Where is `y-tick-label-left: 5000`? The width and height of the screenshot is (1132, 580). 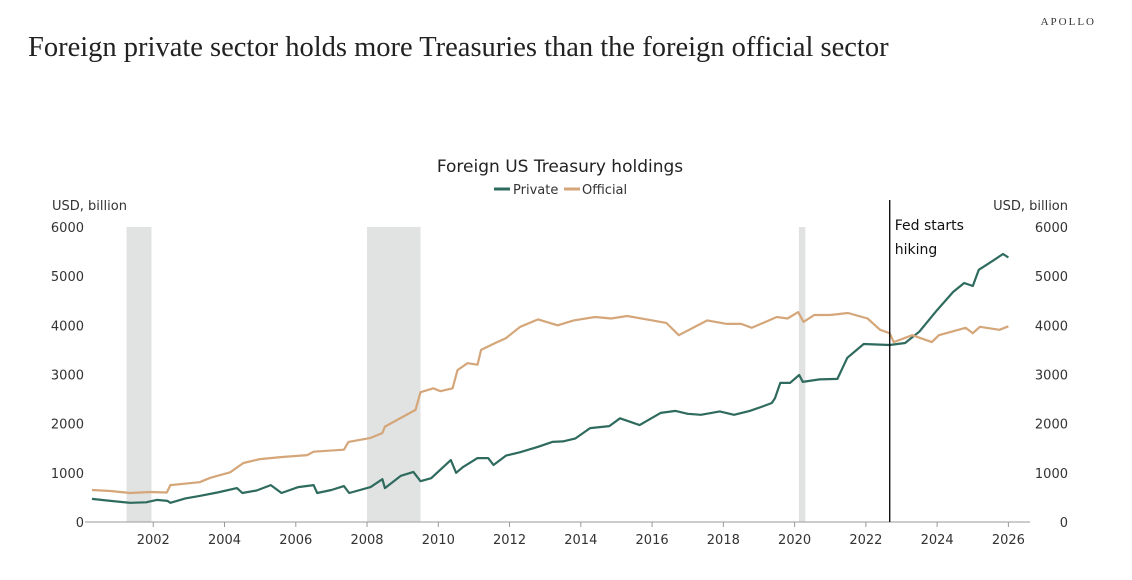
y-tick-label-left: 5000 is located at coordinates (67, 277).